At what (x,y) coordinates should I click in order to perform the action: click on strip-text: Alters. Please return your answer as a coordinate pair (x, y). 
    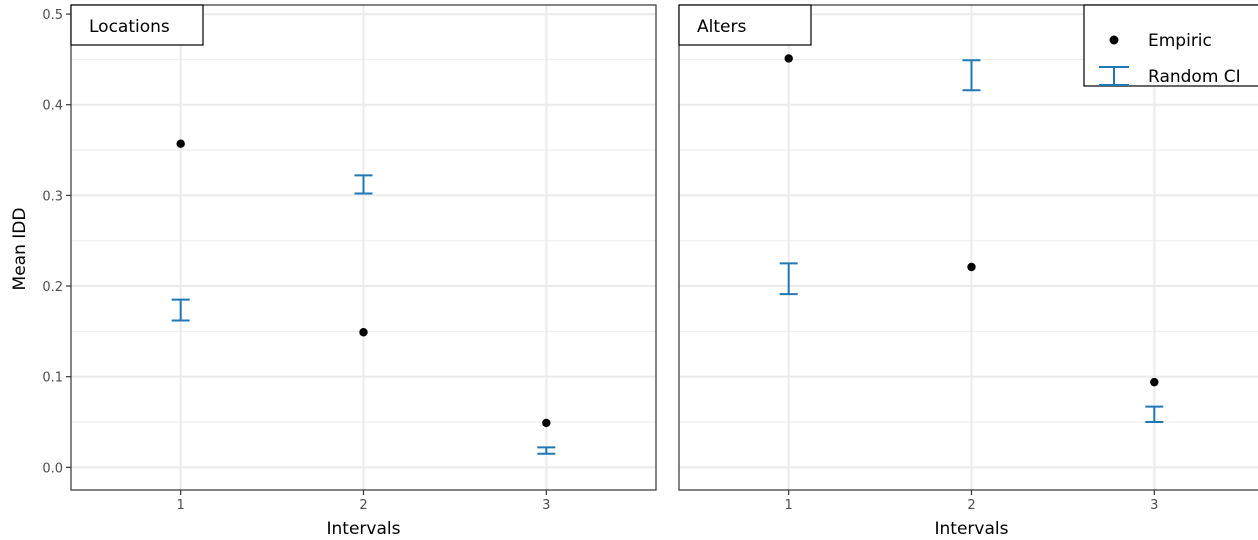
    Looking at the image, I should click on (721, 27).